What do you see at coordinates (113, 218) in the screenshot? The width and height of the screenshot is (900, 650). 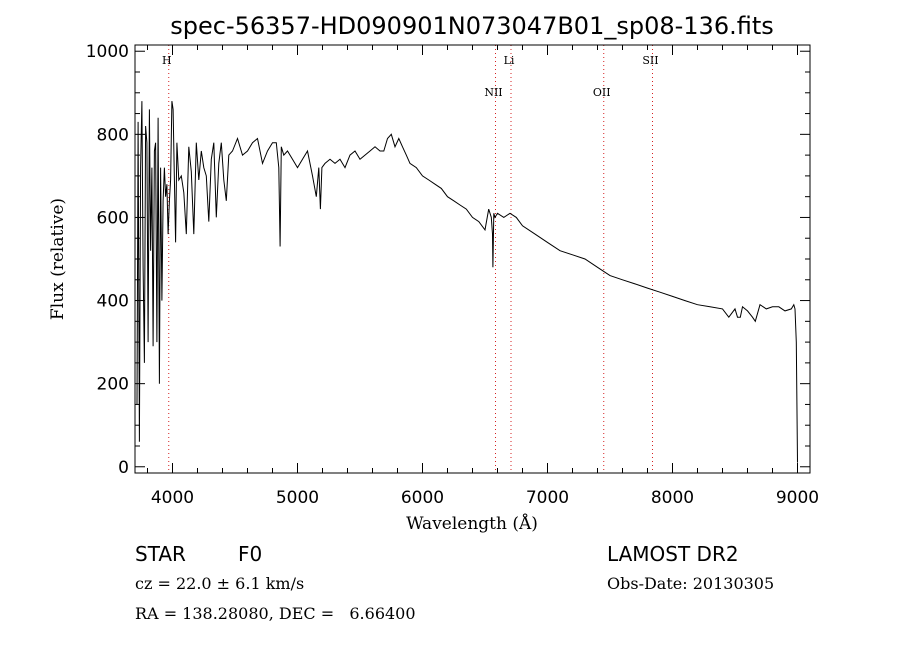 I see `y-tick-label: 600` at bounding box center [113, 218].